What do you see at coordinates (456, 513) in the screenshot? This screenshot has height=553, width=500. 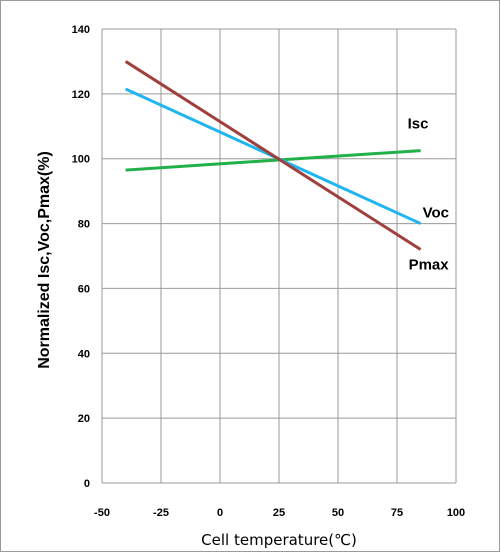 I see `x-tick-label: 100` at bounding box center [456, 513].